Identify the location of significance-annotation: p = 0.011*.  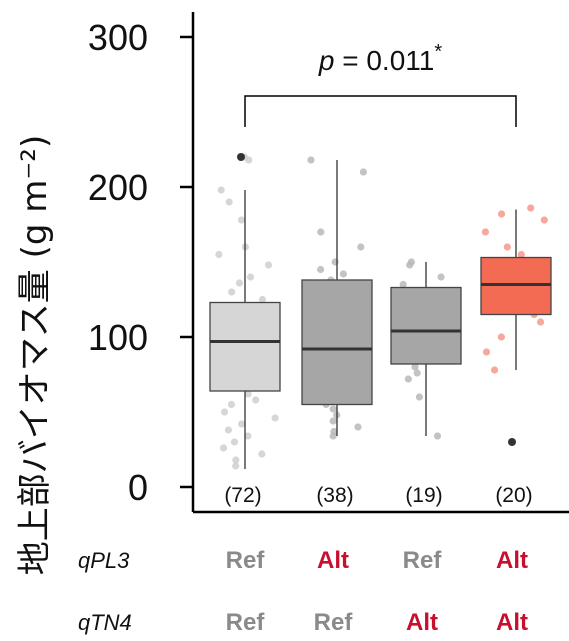
(380, 84).